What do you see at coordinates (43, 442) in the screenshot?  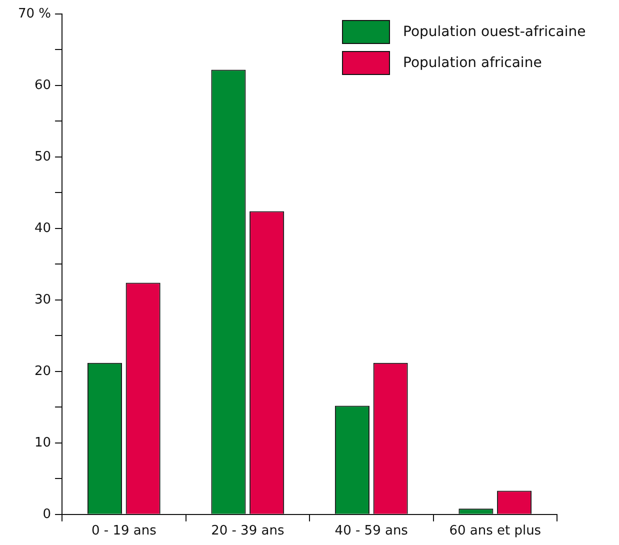 I see `y-tick-label: 10` at bounding box center [43, 442].